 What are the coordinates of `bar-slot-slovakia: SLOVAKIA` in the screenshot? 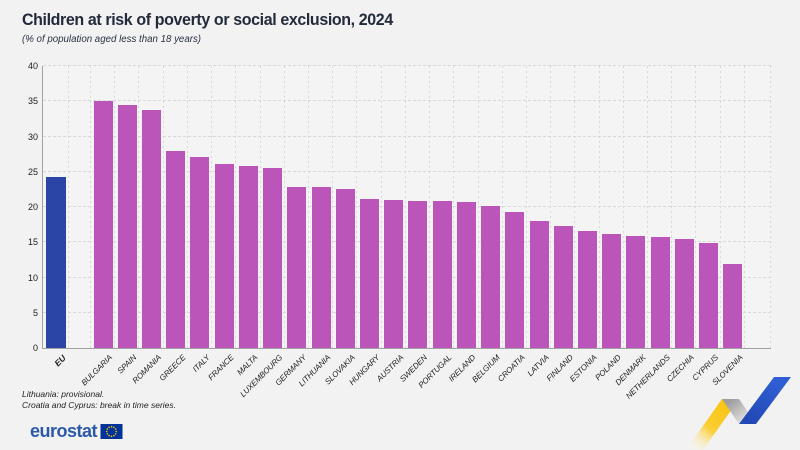 It's located at (340, 226).